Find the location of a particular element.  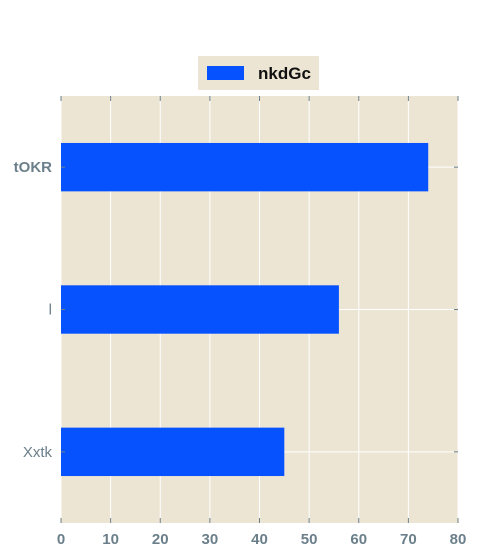

x-tick-label: 40 is located at coordinates (259, 539).